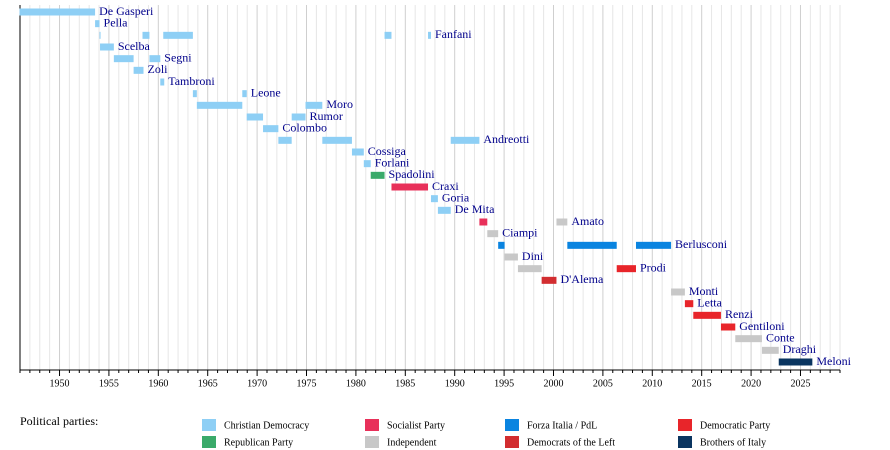 The height and width of the screenshot is (450, 890). I want to click on pm-label: Leone, so click(266, 92).